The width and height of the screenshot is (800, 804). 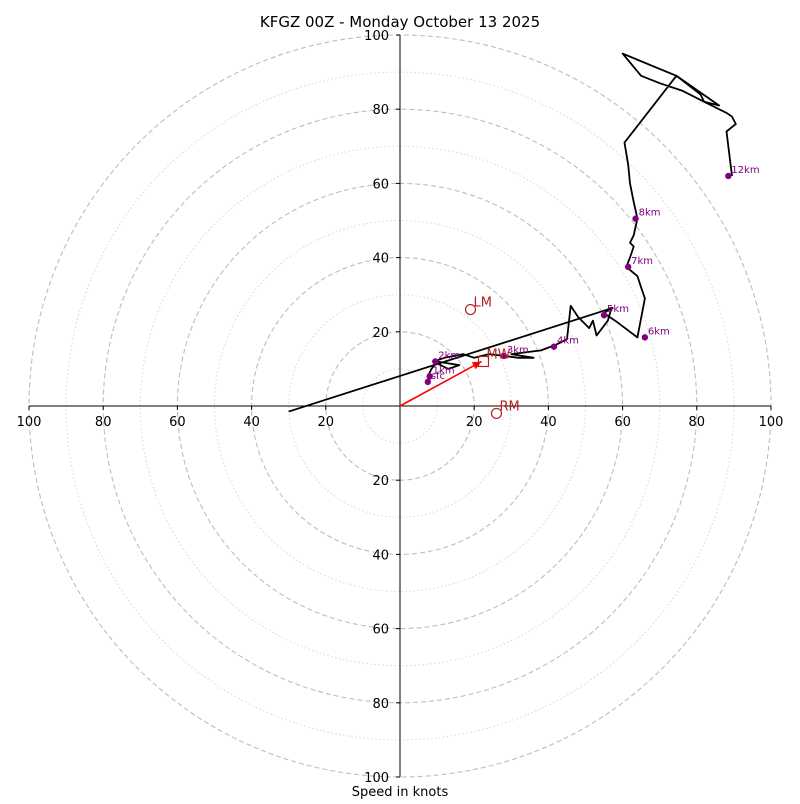 I want to click on height-marker-8km, so click(x=635, y=218).